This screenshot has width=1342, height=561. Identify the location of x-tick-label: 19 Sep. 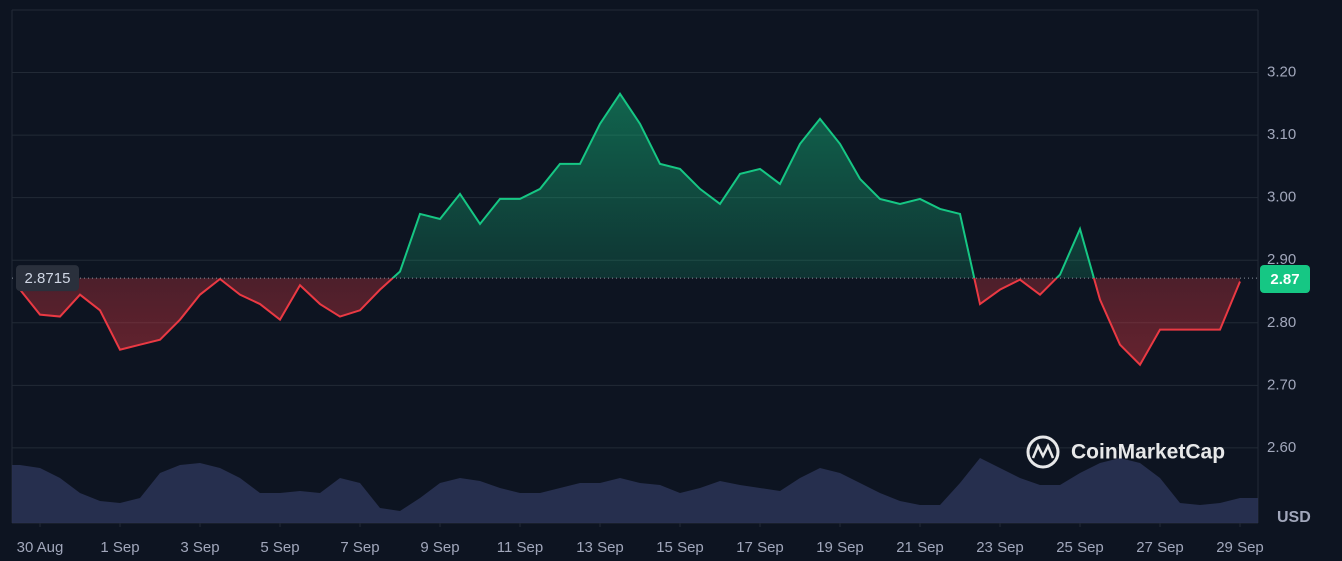
(840, 547).